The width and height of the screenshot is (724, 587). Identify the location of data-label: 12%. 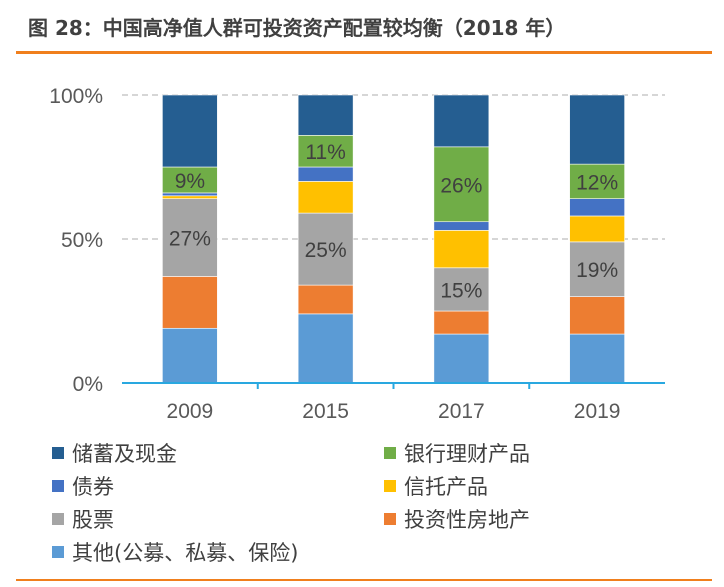
(597, 182).